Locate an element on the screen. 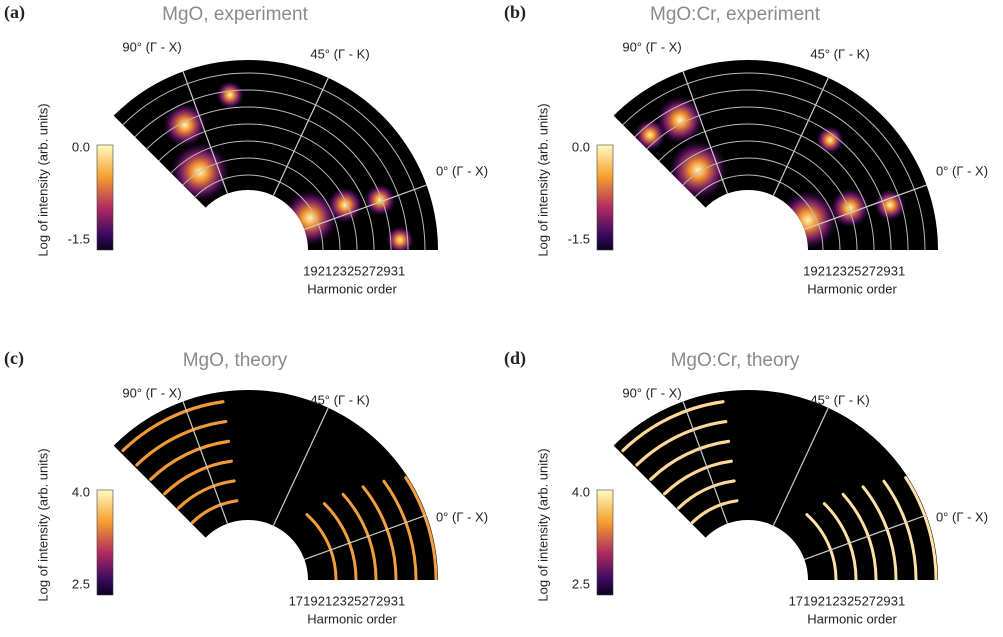 Image resolution: width=1003 pixels, height=637 pixels. panel-title: MgO, theory is located at coordinates (235, 360).